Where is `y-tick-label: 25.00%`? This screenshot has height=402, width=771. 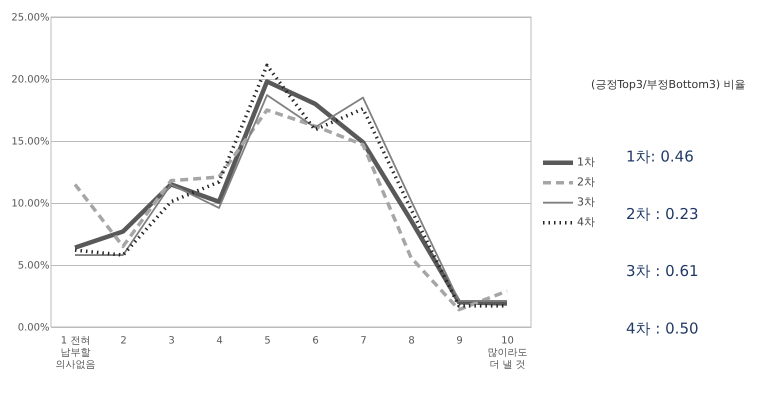
y-tick-label: 25.00% is located at coordinates (30, 18).